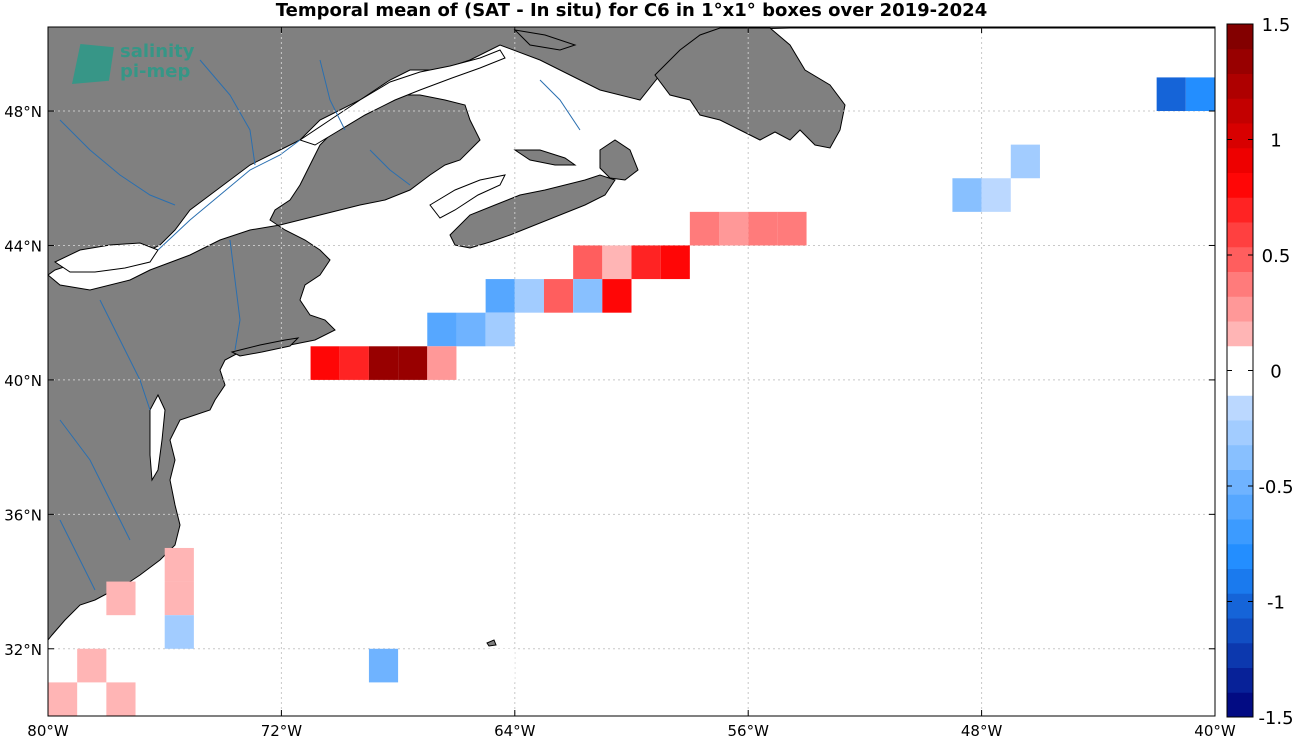 The width and height of the screenshot is (1298, 740). Describe the element at coordinates (467, 196) in the screenshot. I see `bay-of-fundy` at that location.